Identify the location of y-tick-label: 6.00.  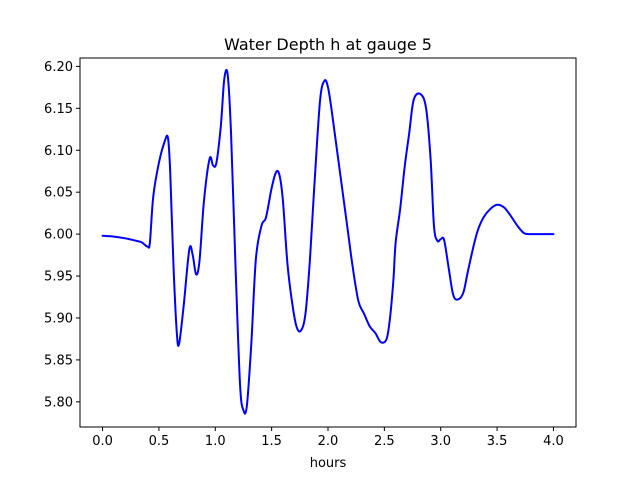
(58, 235).